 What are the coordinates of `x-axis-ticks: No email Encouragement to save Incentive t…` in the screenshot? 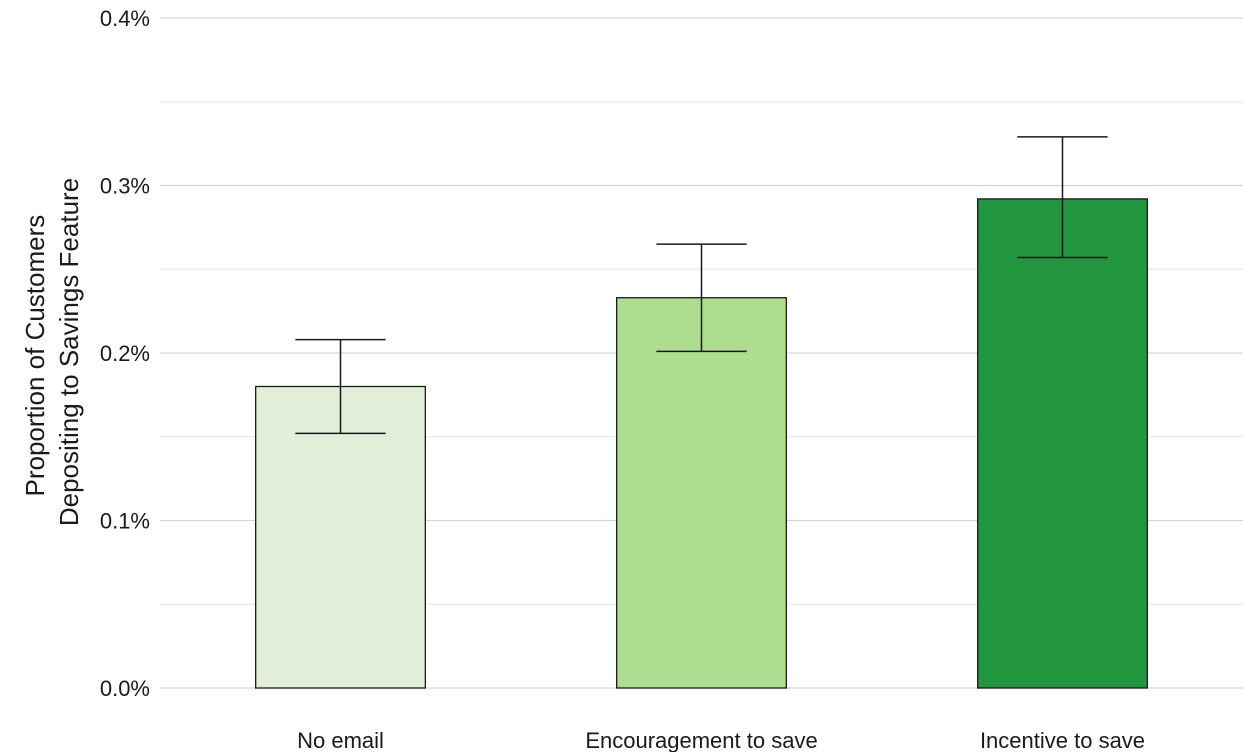 It's located at (721, 740).